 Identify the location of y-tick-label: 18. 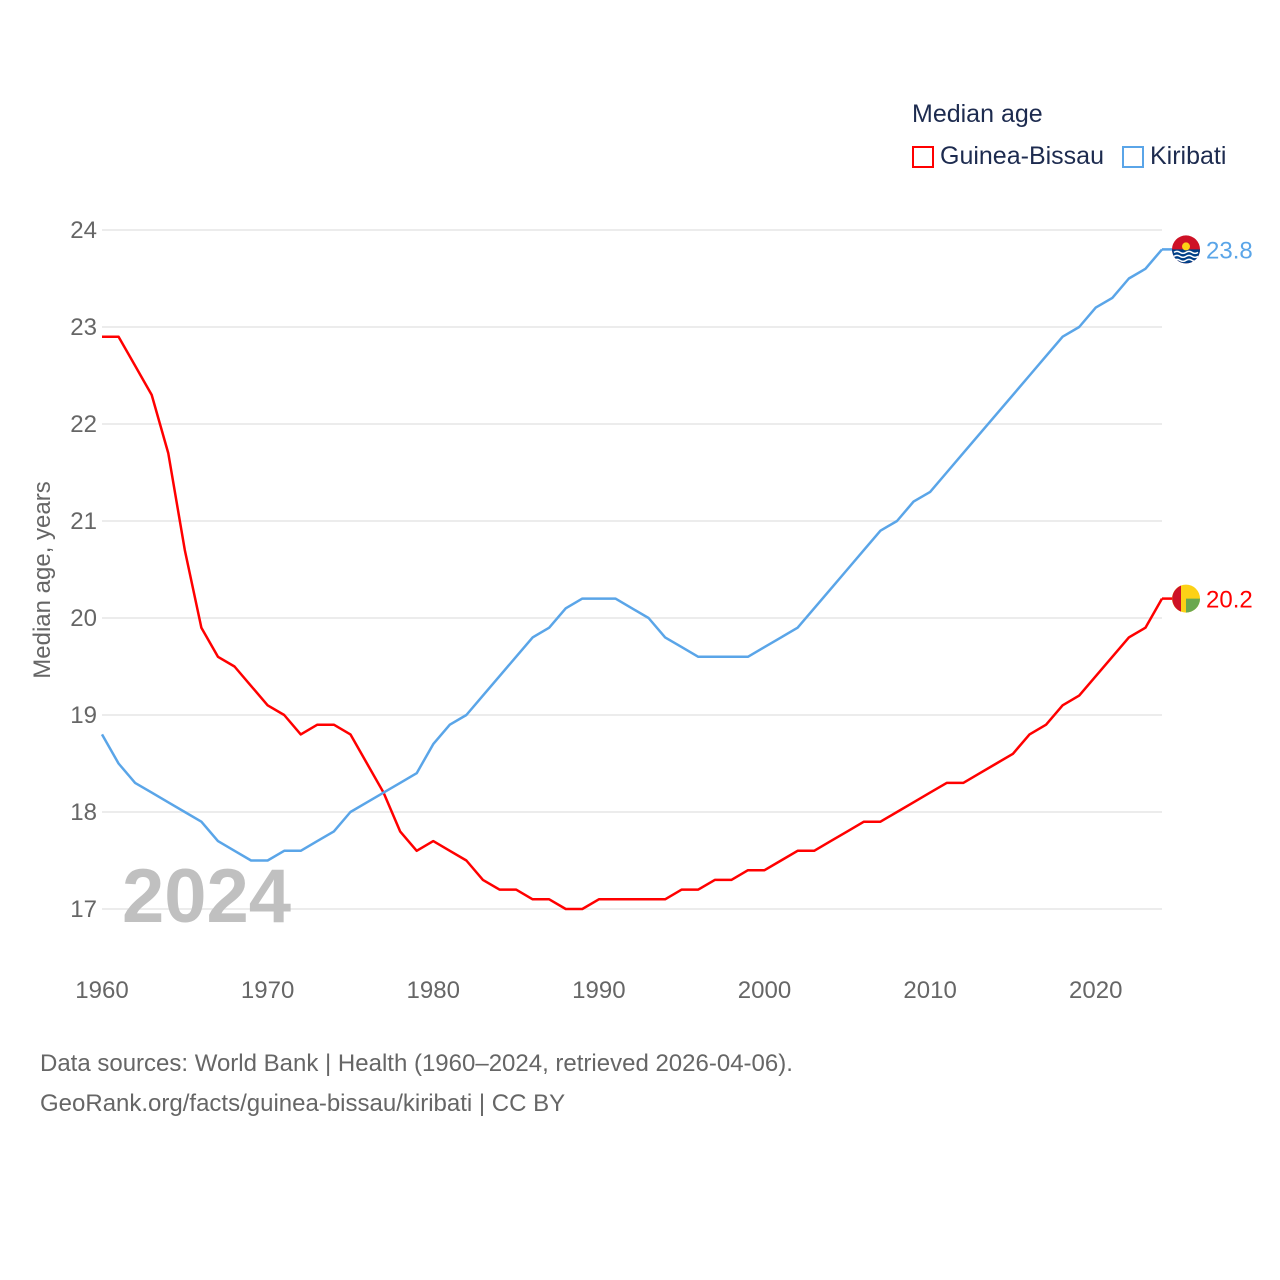
(83, 812).